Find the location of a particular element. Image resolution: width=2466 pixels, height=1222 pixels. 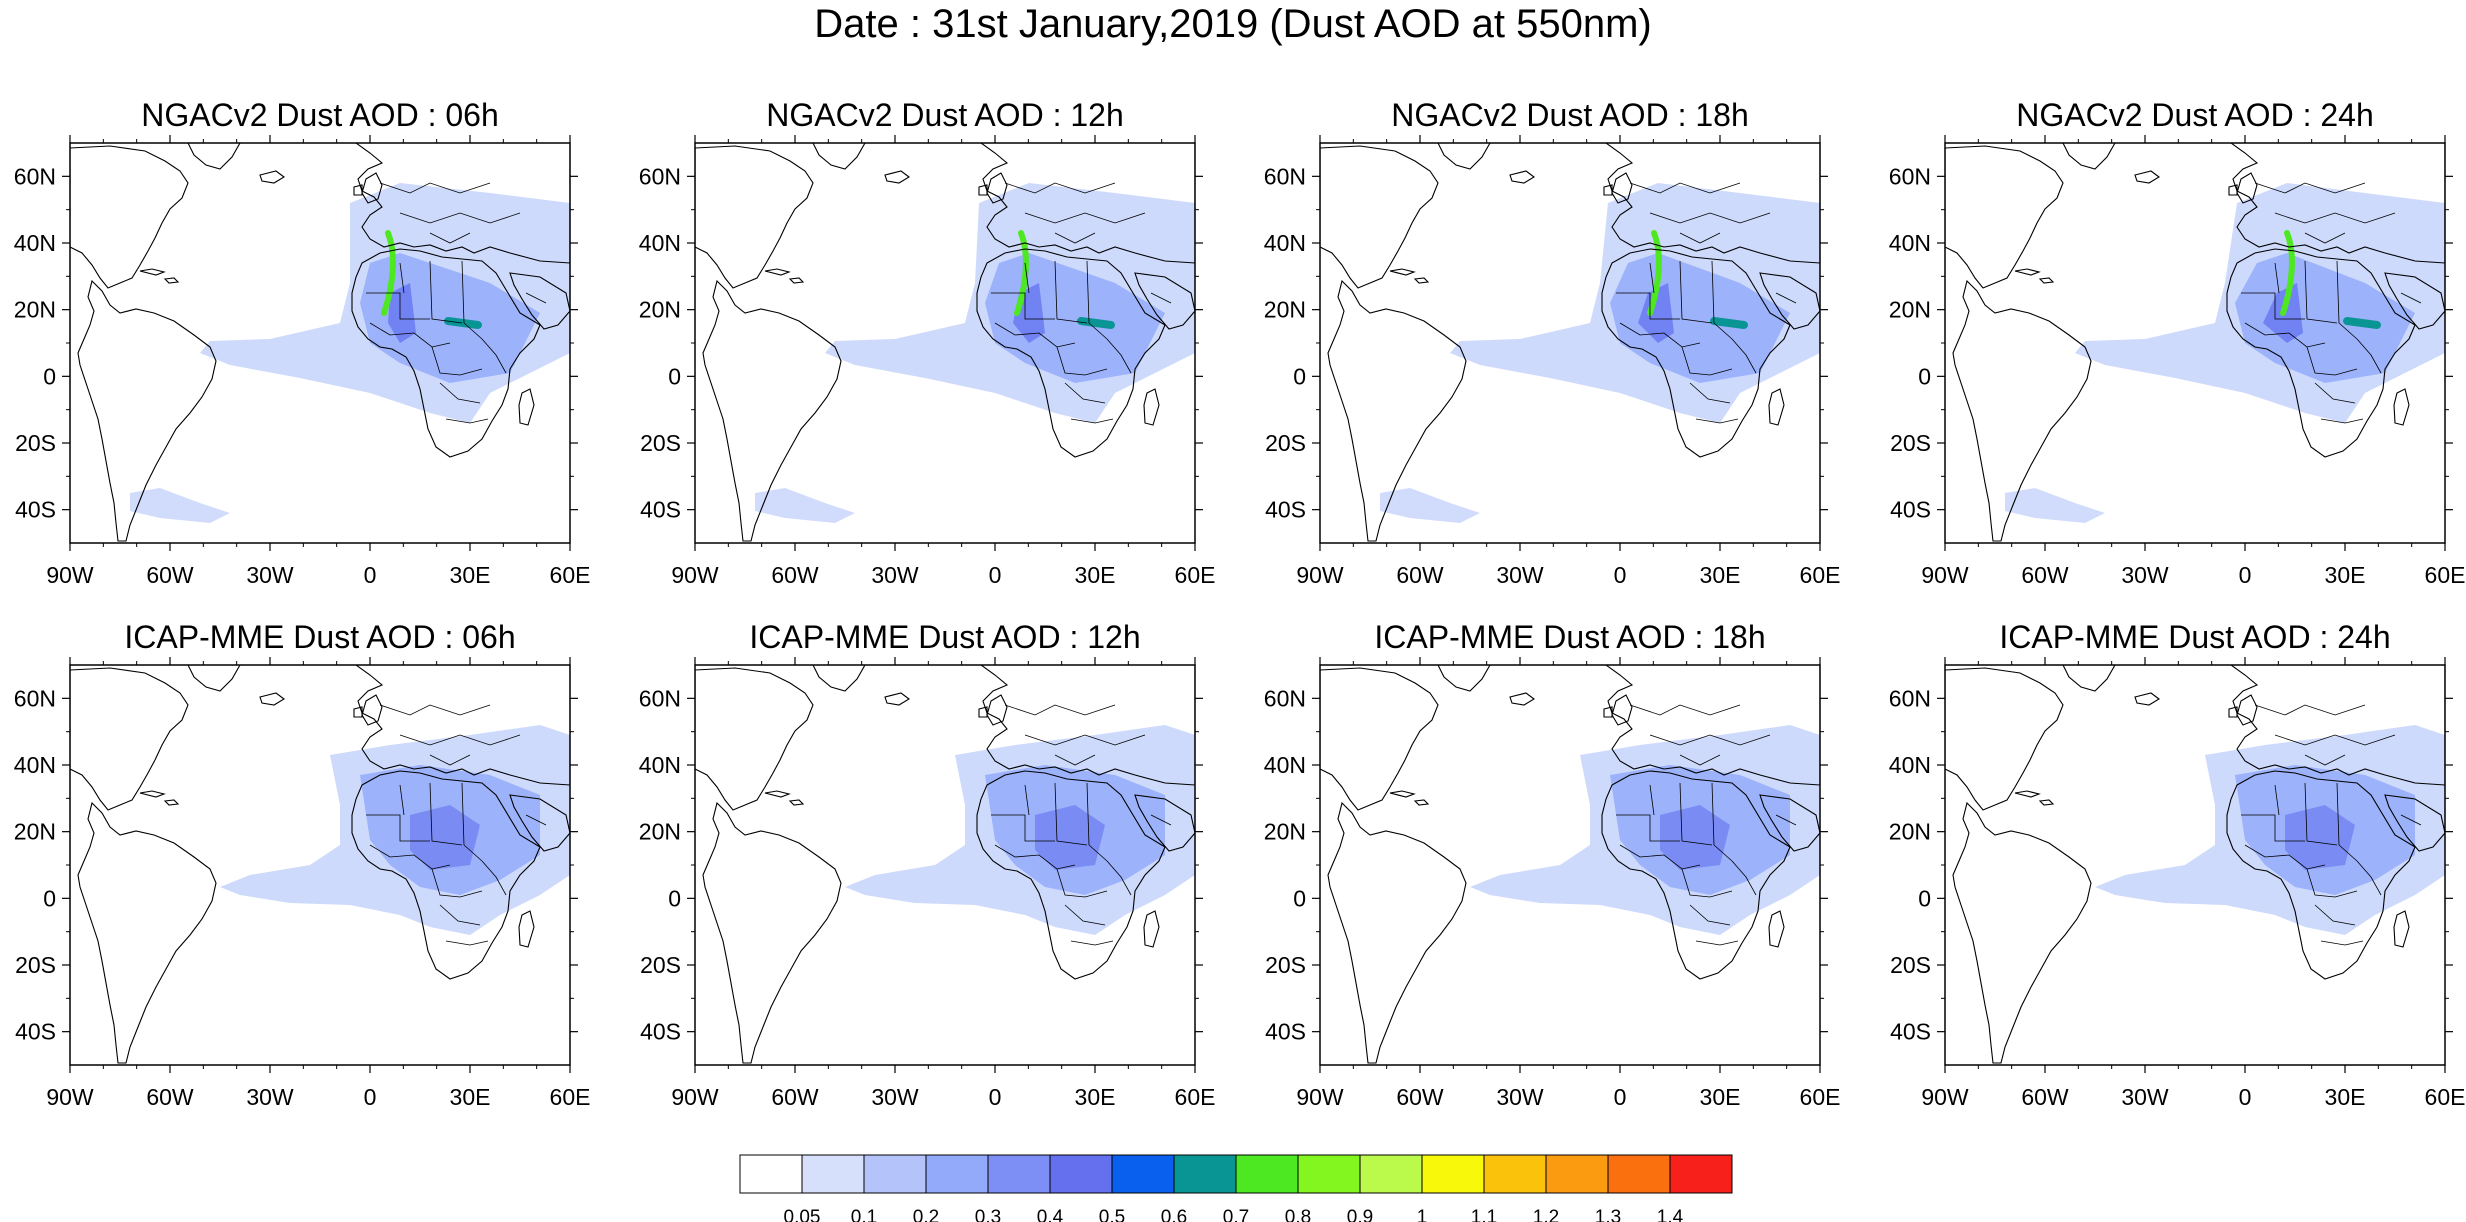

colorbar-label: 0.05 is located at coordinates (802, 1214).